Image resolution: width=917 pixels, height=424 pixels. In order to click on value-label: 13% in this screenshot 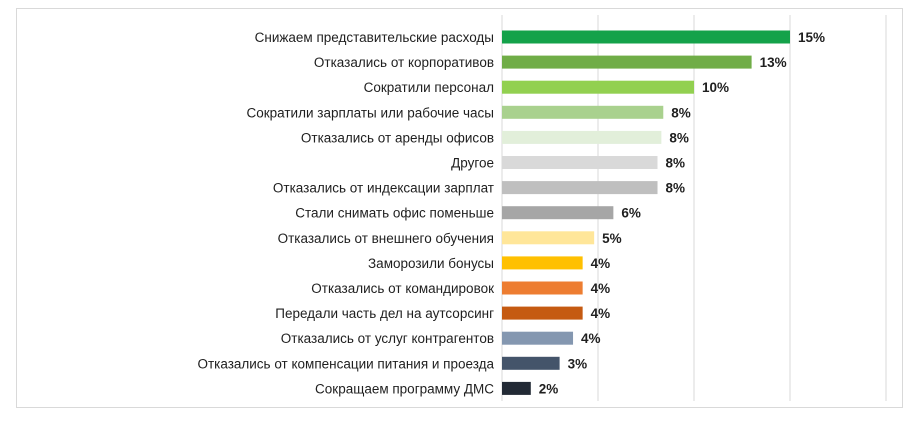, I will do `click(773, 62)`.